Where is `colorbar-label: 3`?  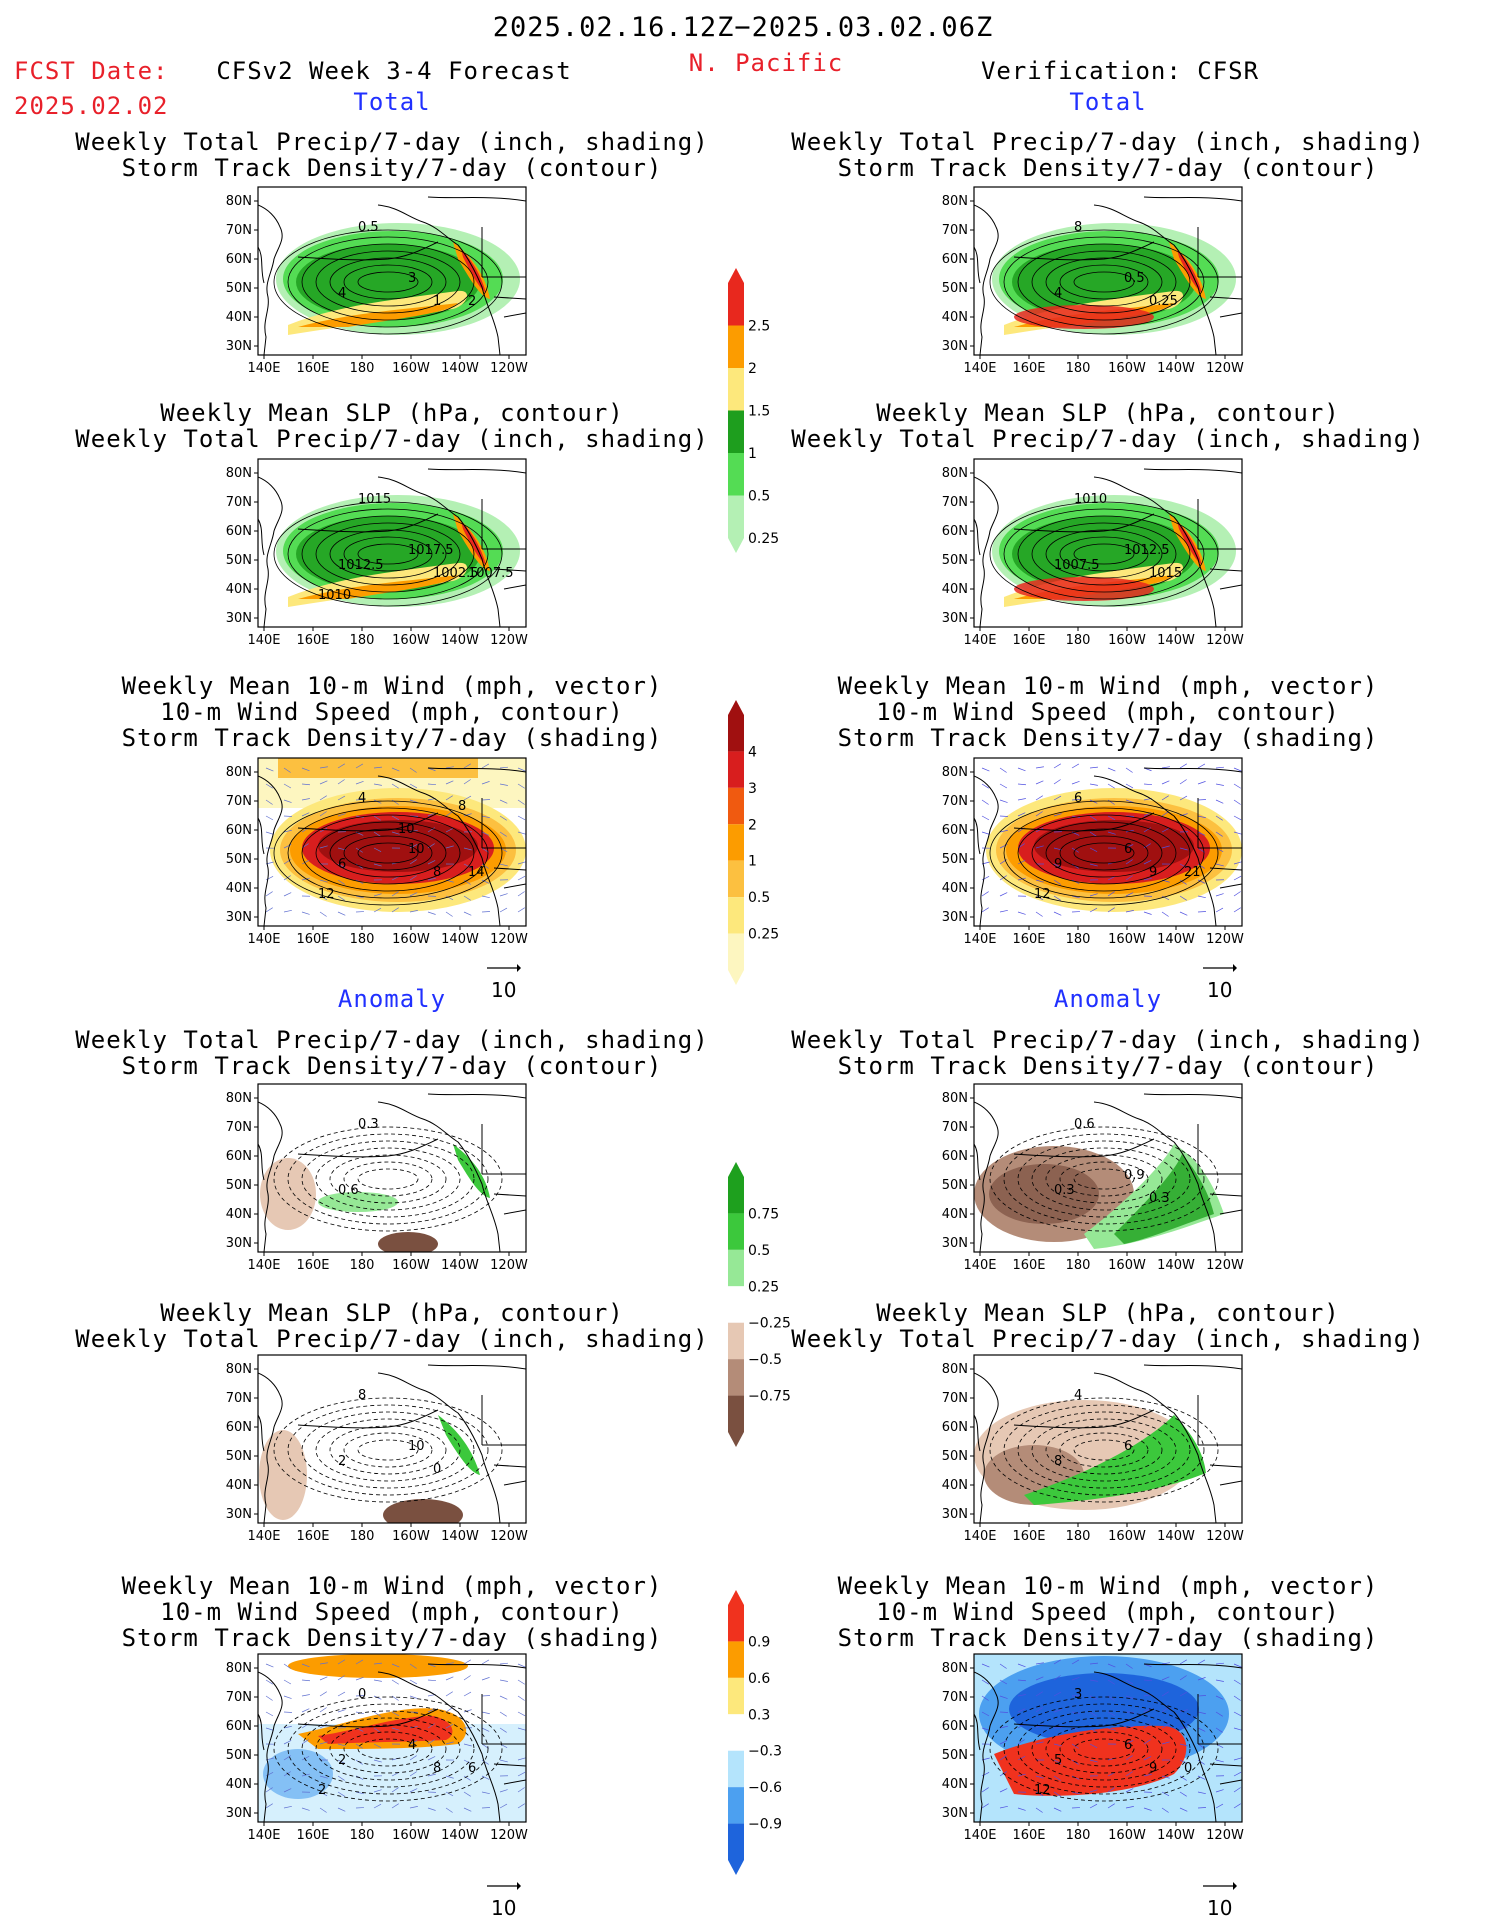 colorbar-label: 3 is located at coordinates (752, 789).